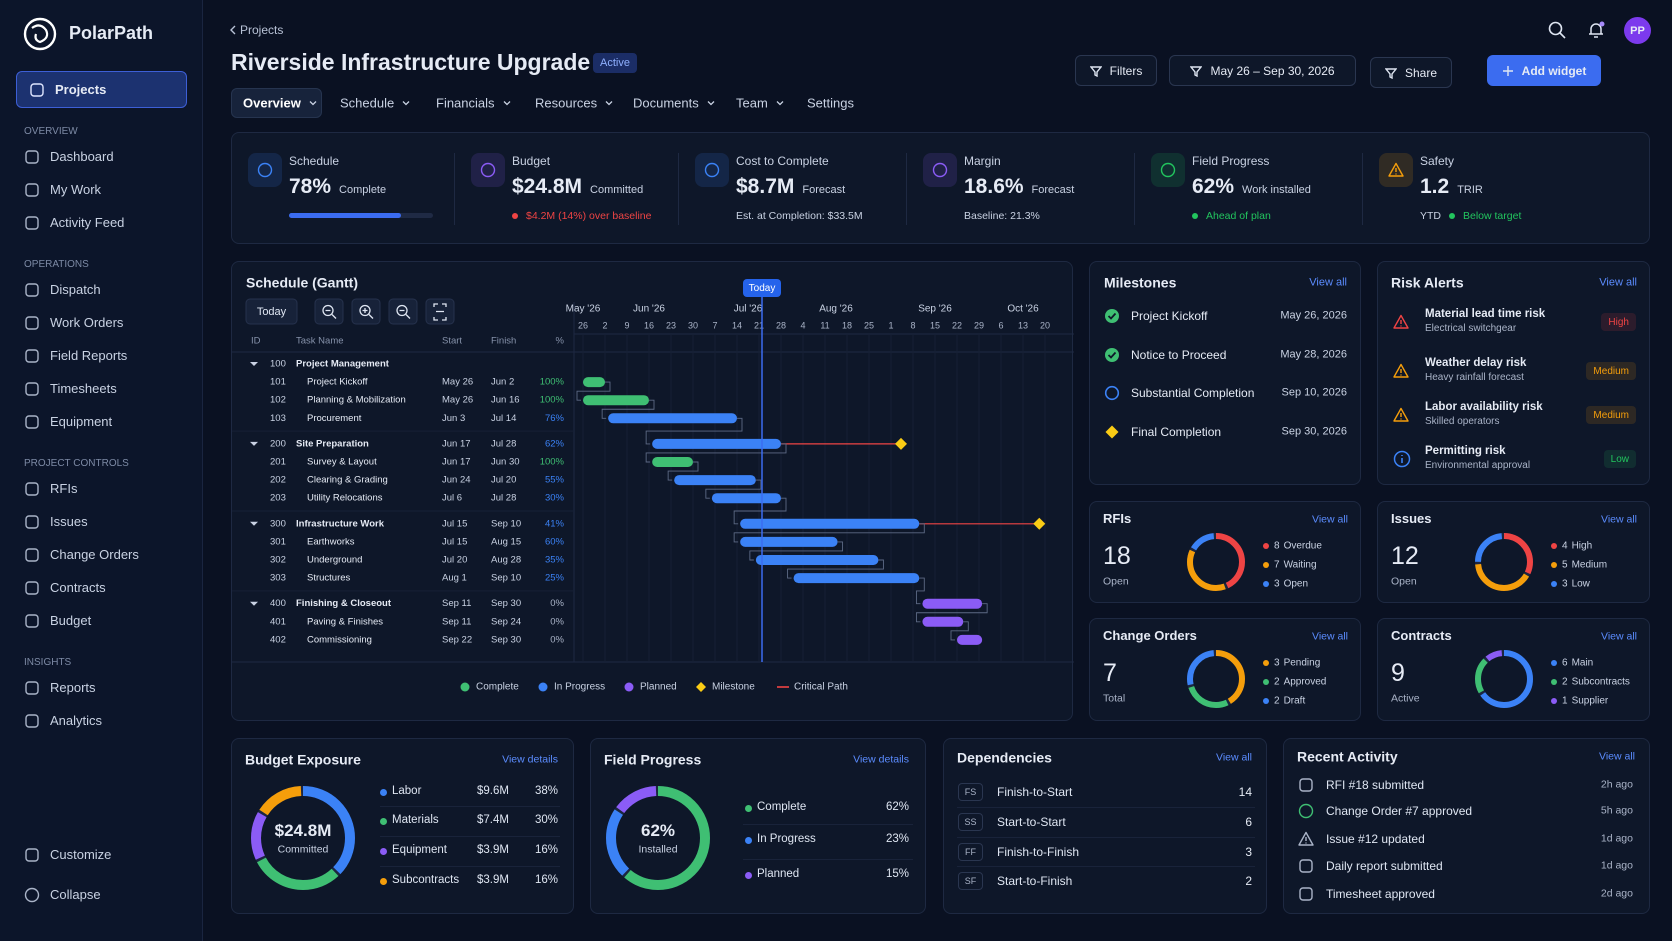  What do you see at coordinates (714, 325) in the screenshot?
I see `week-tick-label: 7` at bounding box center [714, 325].